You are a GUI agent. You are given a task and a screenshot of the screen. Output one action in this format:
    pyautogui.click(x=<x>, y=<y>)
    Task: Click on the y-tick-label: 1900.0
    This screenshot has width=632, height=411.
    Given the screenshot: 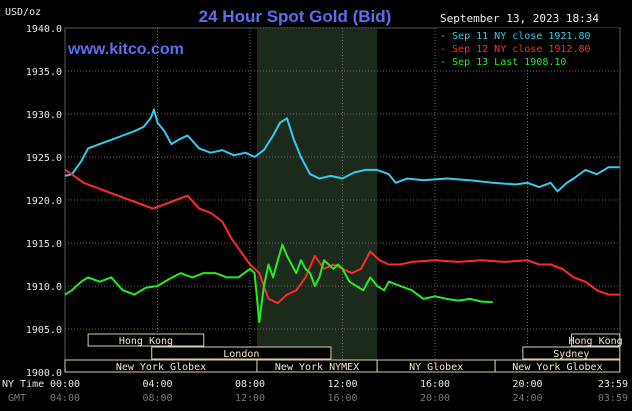 What is the action you would take?
    pyautogui.click(x=44, y=373)
    